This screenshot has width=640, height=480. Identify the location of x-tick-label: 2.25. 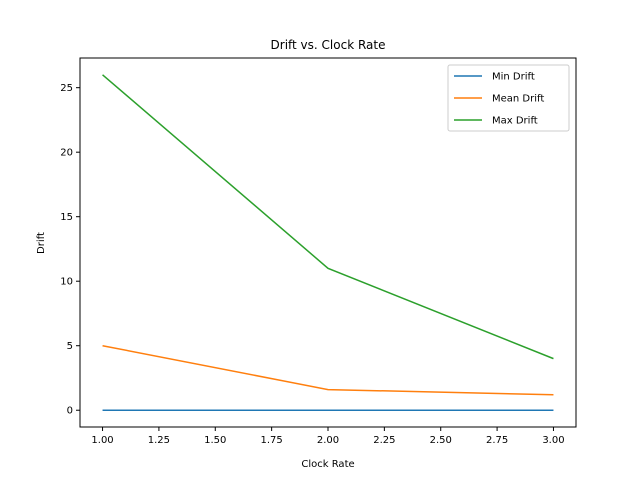
(384, 440).